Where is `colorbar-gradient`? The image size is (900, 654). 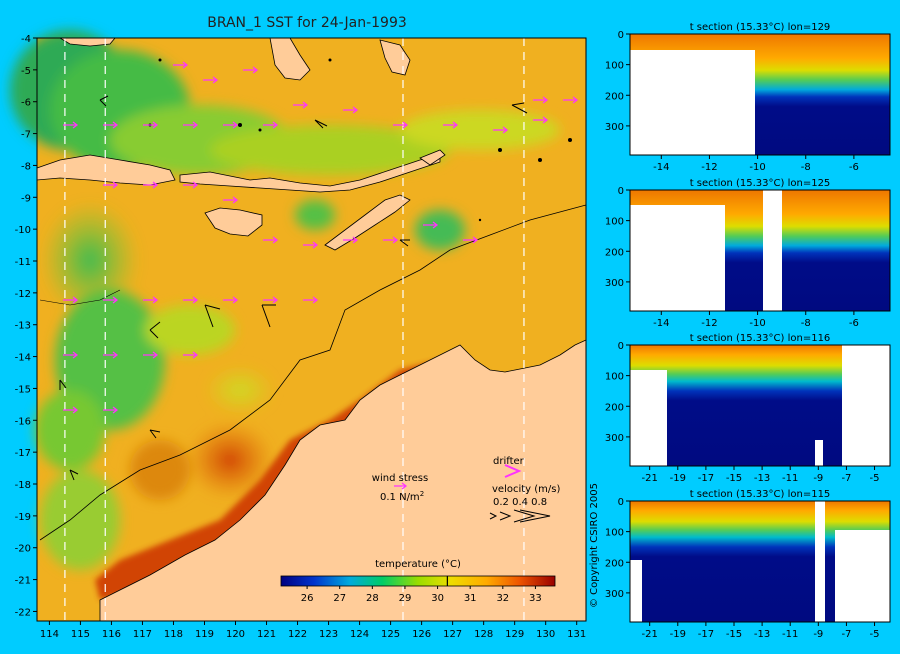
colorbar-gradient is located at coordinates (418, 581).